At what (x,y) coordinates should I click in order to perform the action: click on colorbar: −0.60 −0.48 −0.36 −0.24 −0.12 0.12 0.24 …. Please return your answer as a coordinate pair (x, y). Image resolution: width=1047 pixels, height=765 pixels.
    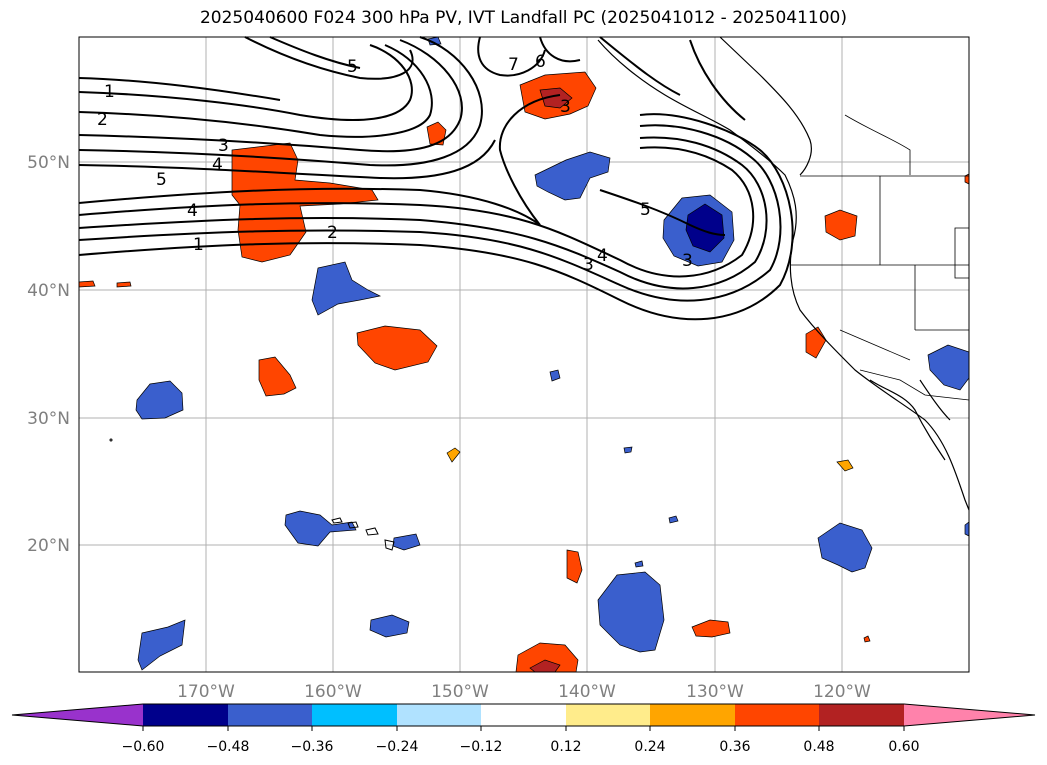
    Looking at the image, I should click on (523, 729).